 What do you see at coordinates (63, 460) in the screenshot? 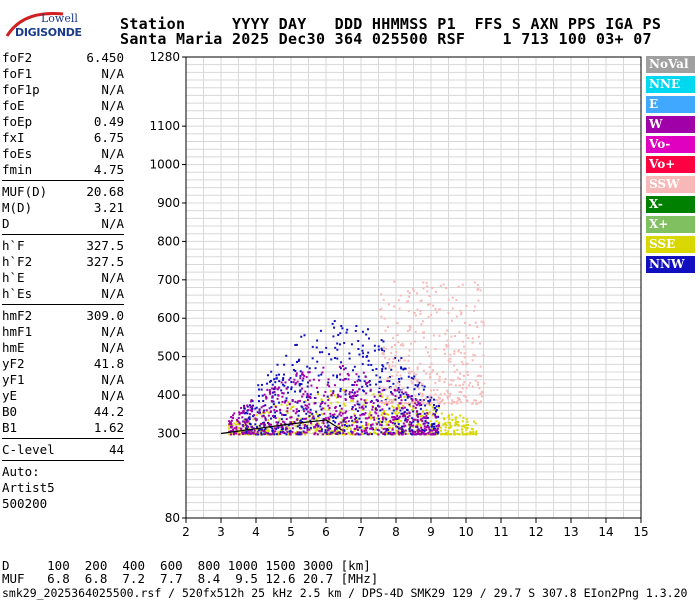
I see `separator` at bounding box center [63, 460].